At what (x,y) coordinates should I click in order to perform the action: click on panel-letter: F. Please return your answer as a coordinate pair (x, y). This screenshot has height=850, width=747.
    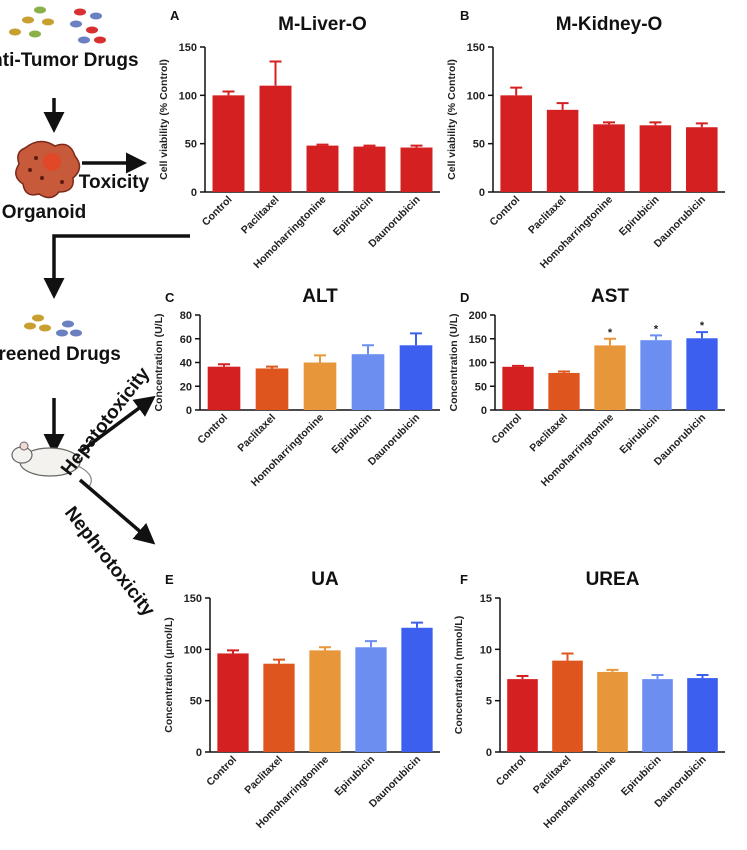
    Looking at the image, I should click on (464, 579).